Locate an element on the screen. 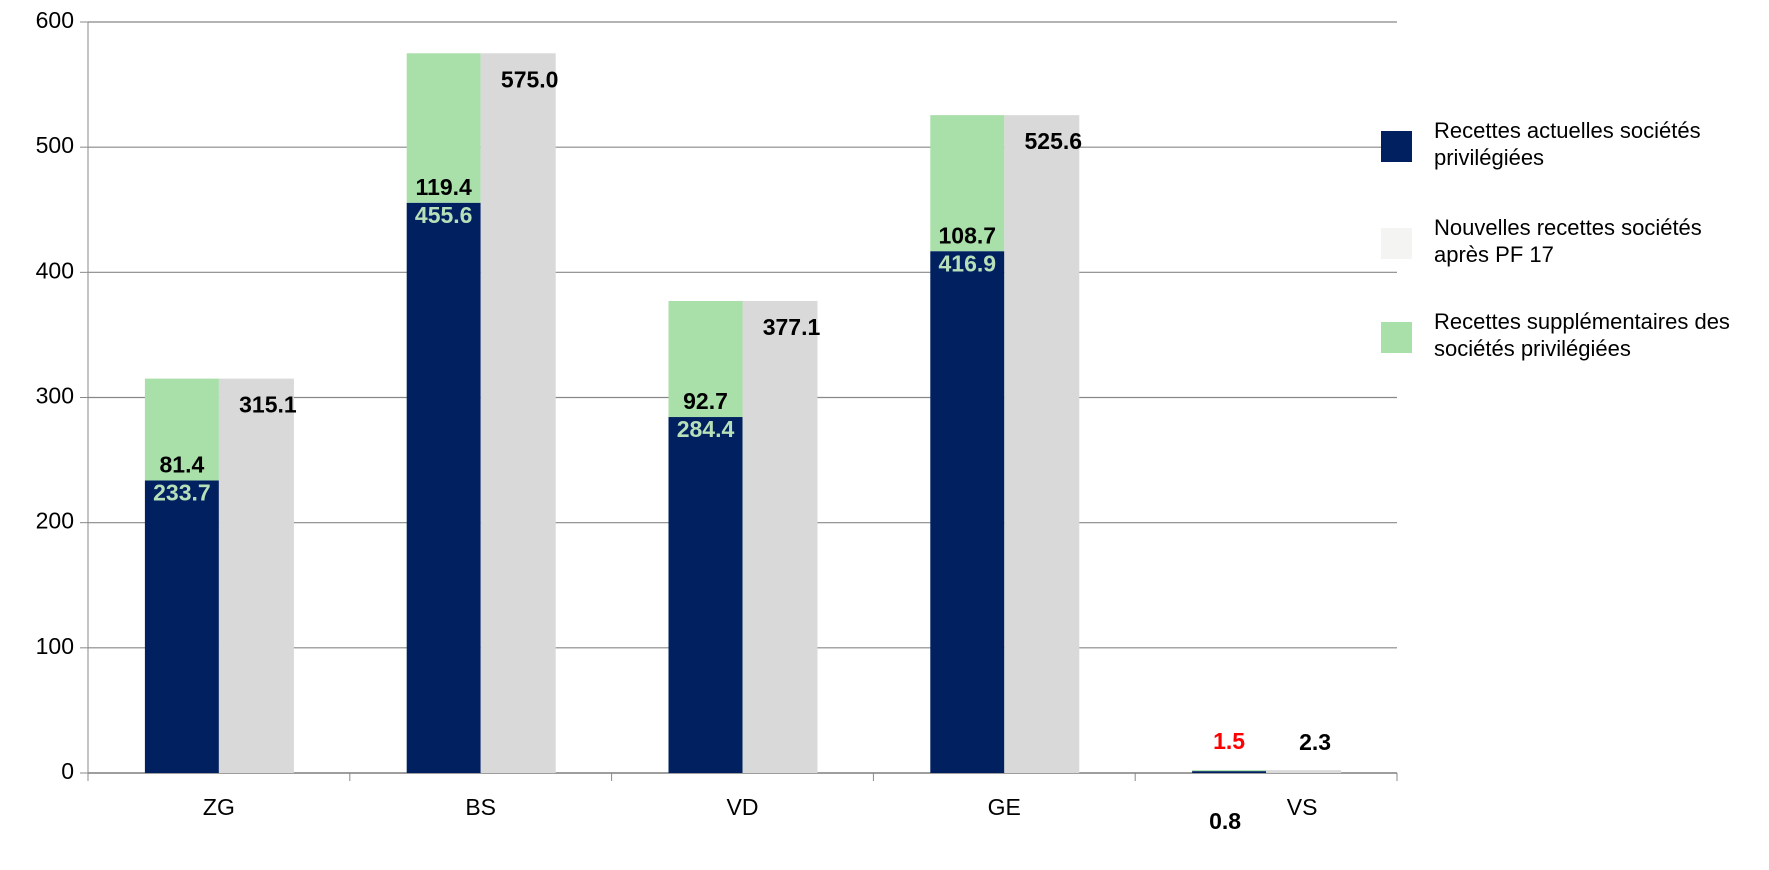 The image size is (1769, 870). value-label: 315.1 is located at coordinates (268, 405).